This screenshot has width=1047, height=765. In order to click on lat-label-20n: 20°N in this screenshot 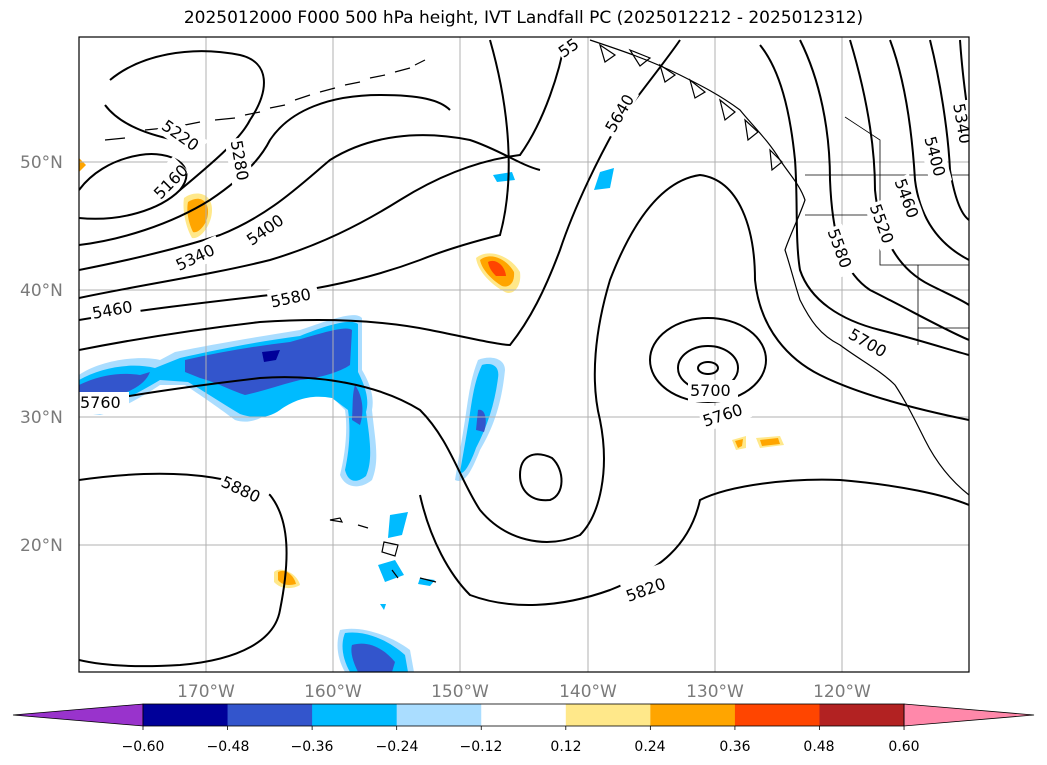, I will do `click(41, 546)`.